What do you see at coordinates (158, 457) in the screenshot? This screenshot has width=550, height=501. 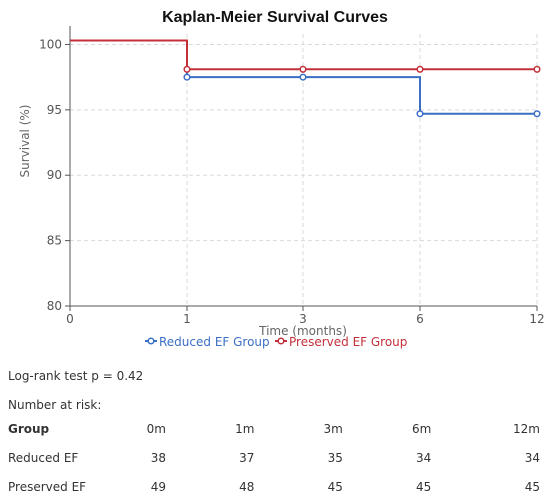 I see `risk-cell: 38` at bounding box center [158, 457].